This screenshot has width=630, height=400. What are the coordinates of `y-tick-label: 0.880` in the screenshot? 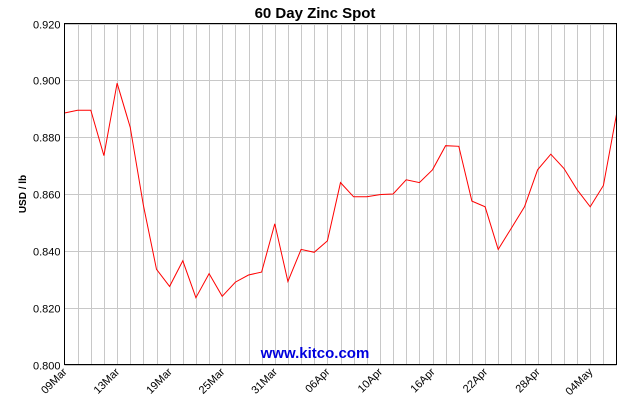 It's located at (47, 139).